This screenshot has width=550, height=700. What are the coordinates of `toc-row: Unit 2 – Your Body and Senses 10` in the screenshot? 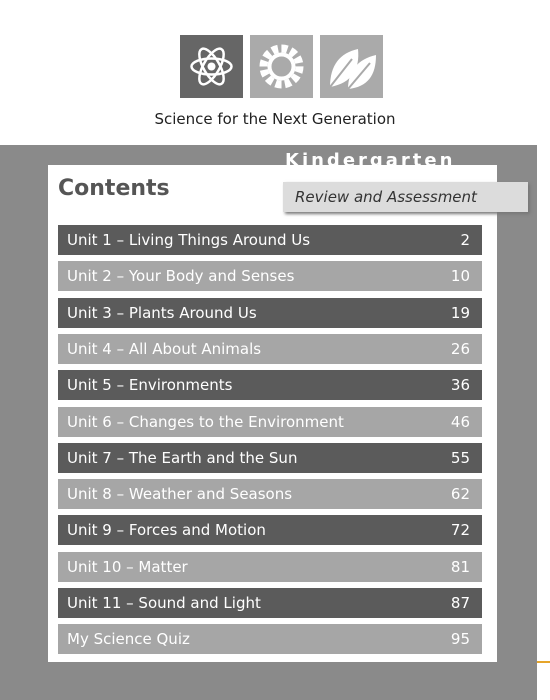 It's located at (270, 276).